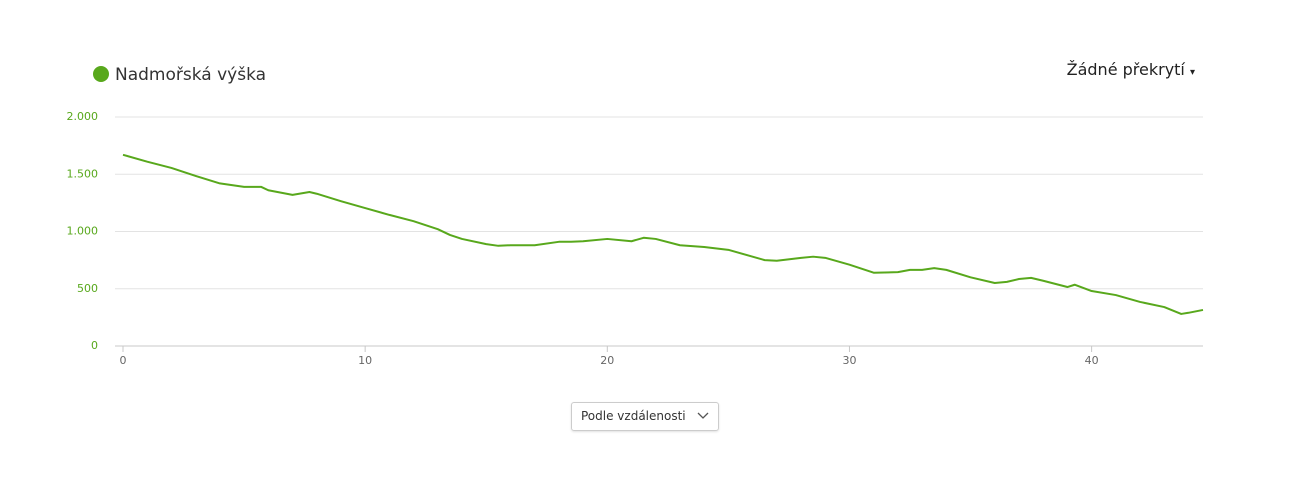 The width and height of the screenshot is (1293, 495). I want to click on legend-marker, so click(101, 74).